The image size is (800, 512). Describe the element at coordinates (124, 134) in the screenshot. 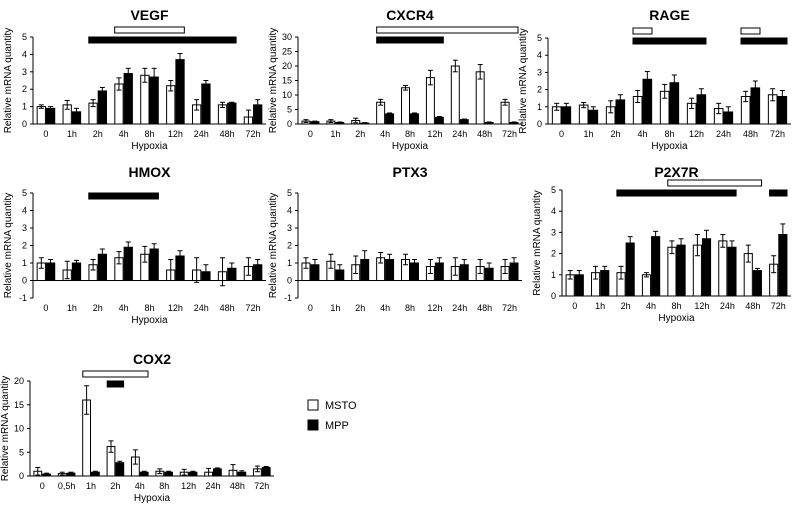

I see `chart-vegf-category-label: 4h` at that location.